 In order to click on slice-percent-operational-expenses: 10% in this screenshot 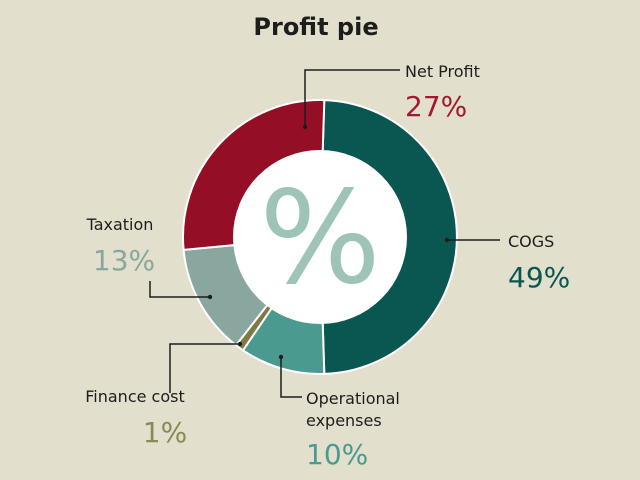, I will do `click(337, 454)`.